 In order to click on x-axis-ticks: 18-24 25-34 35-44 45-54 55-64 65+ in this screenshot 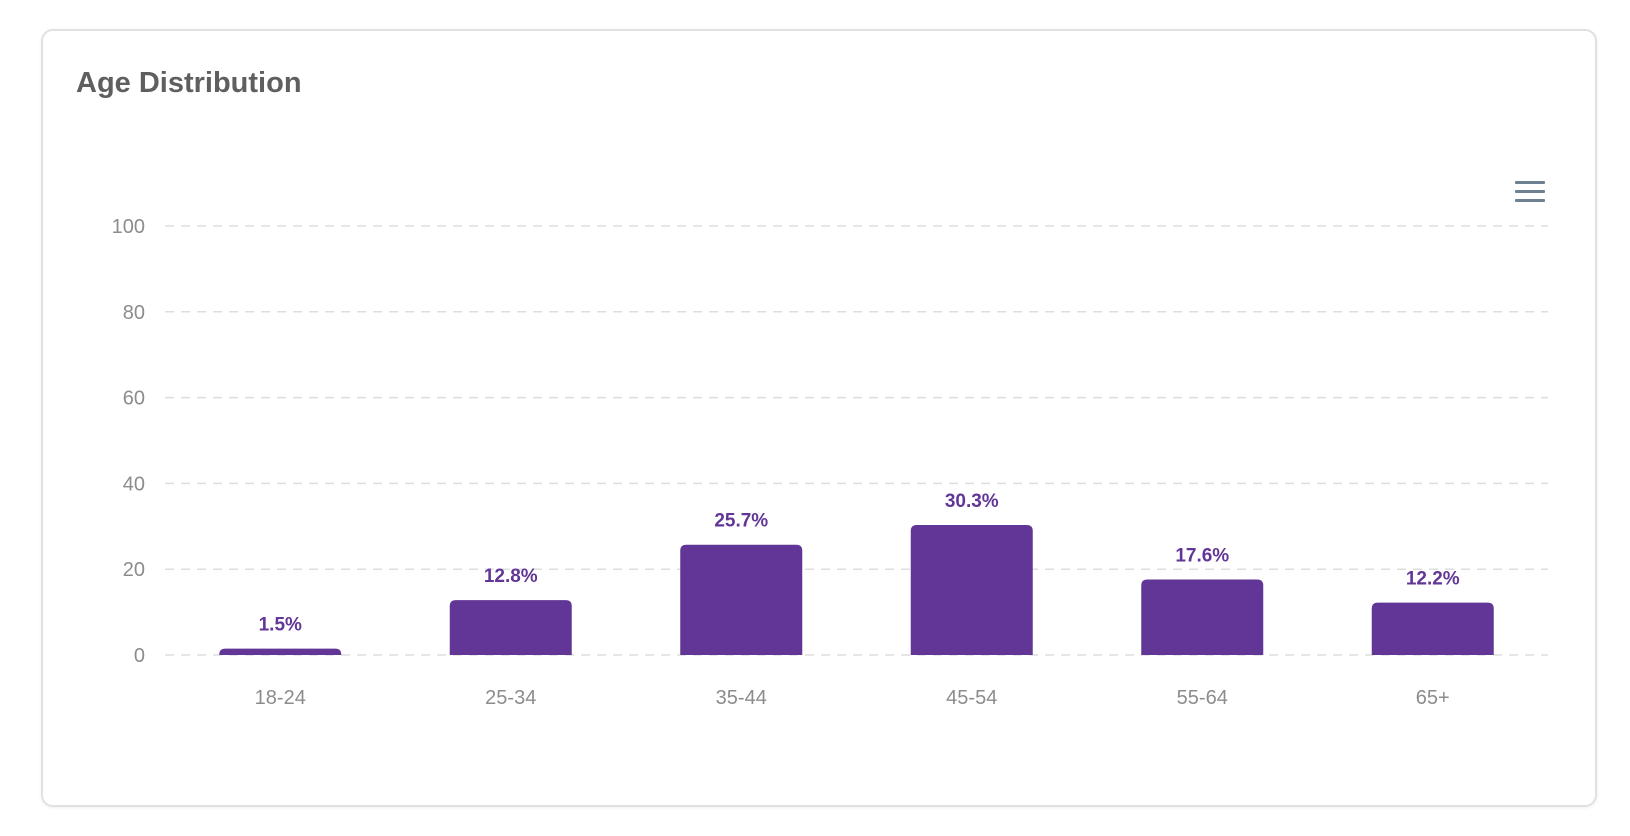, I will do `click(852, 698)`.